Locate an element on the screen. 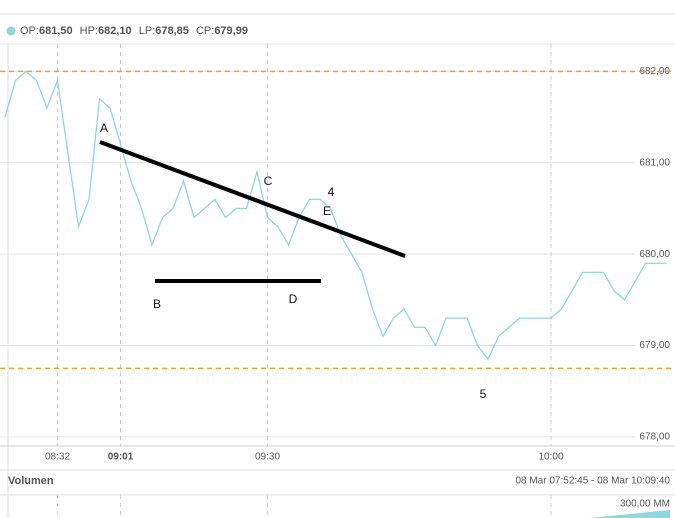 The height and width of the screenshot is (518, 675). stat-label: HP: is located at coordinates (89, 31).